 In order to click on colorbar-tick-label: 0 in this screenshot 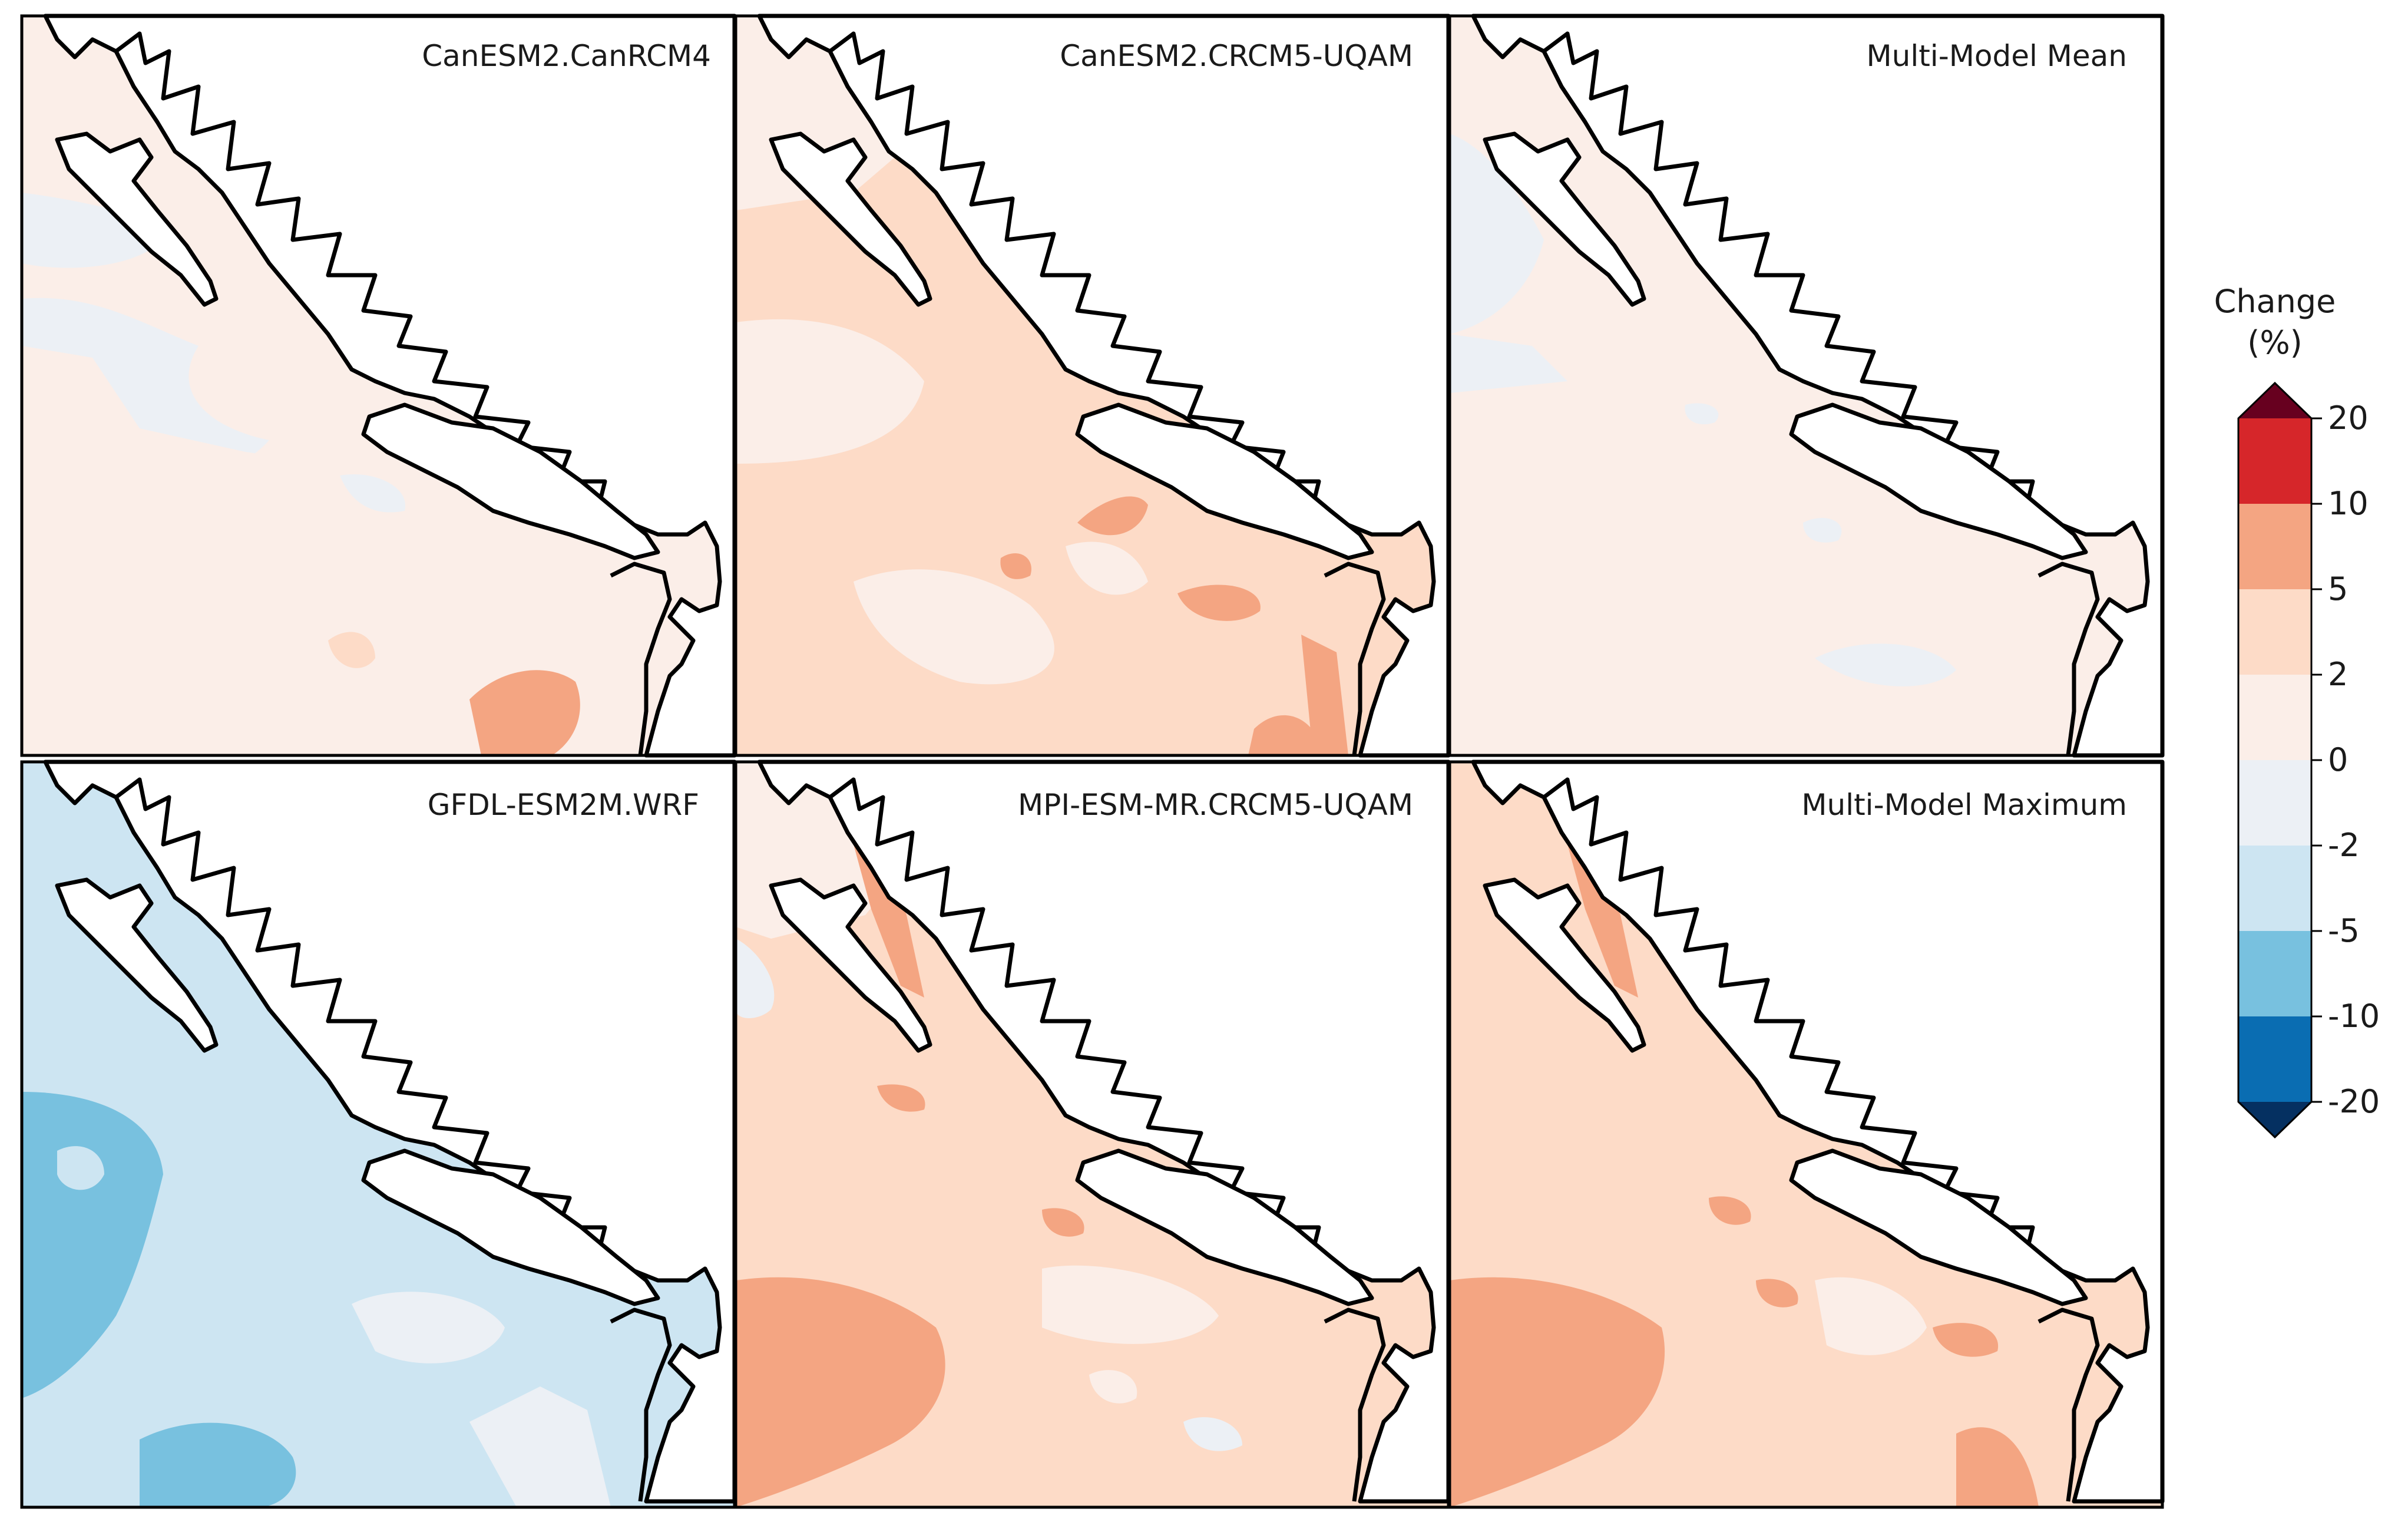, I will do `click(2338, 760)`.